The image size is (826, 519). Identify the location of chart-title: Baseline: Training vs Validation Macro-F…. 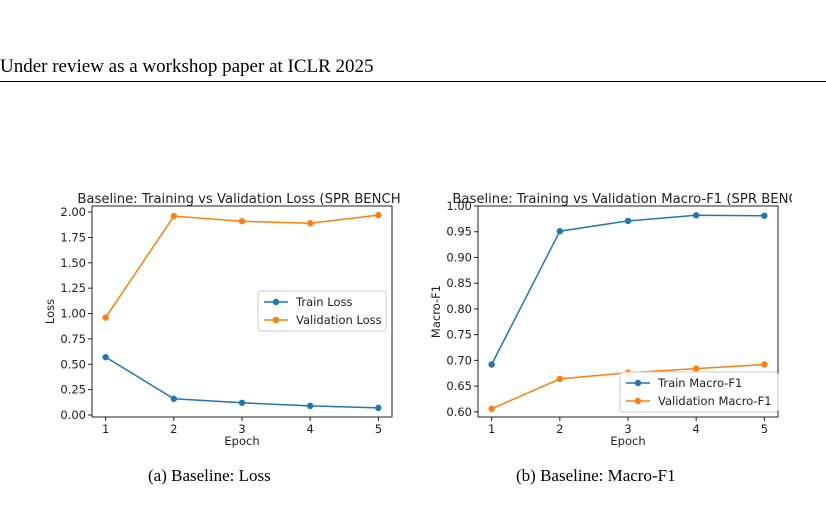
(624, 199).